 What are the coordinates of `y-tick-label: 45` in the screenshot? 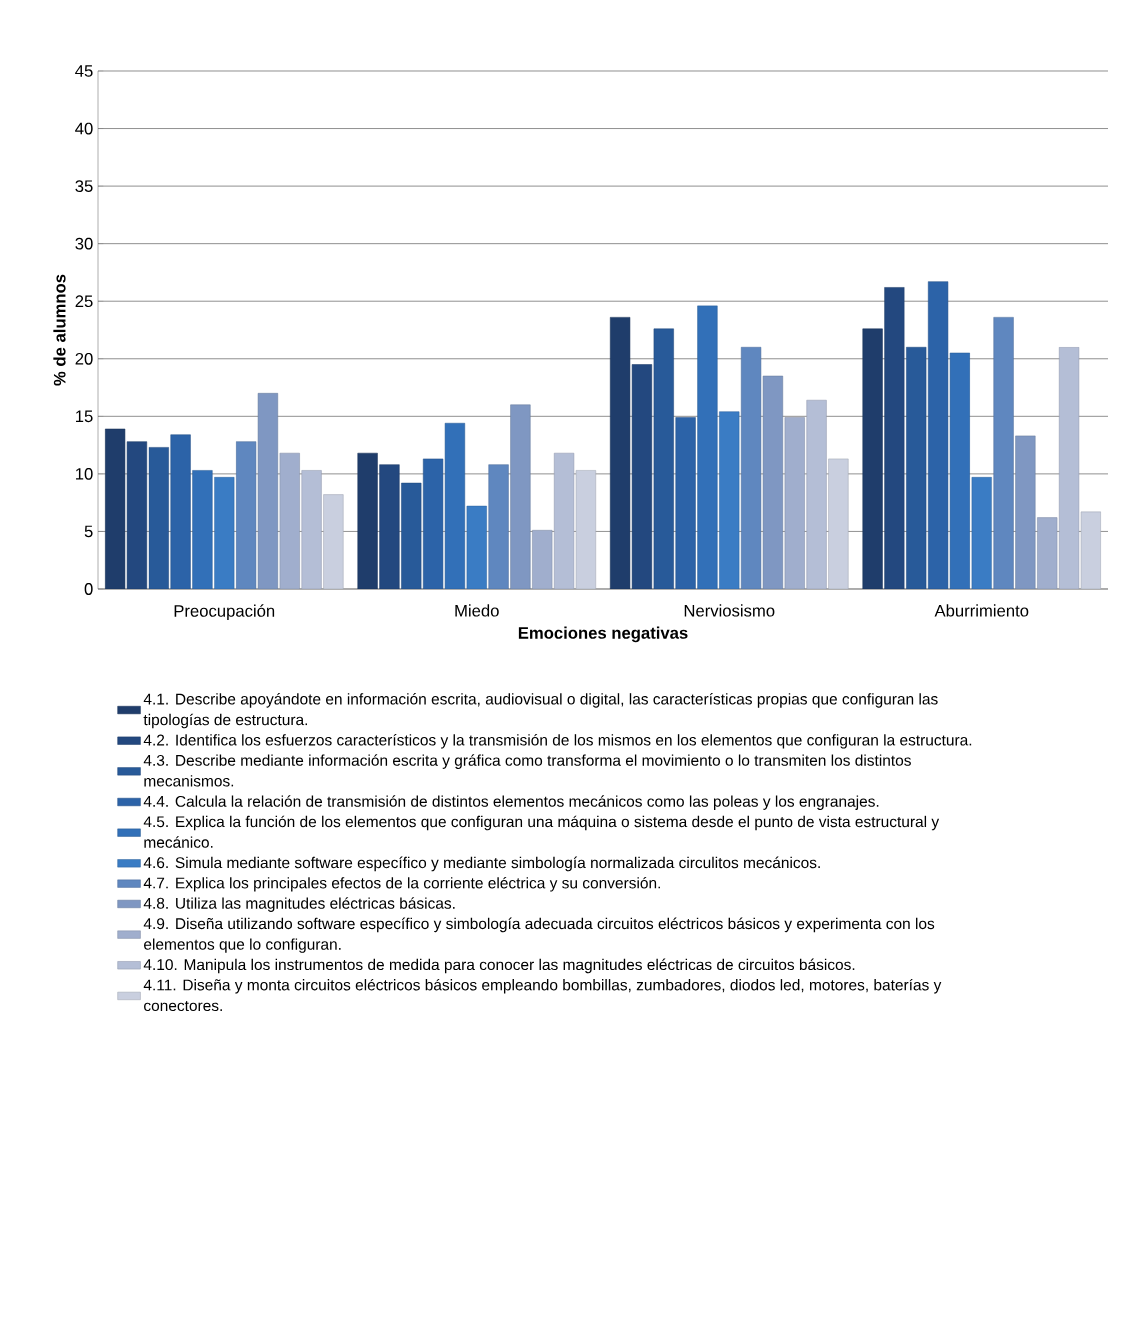 It's located at (84, 71).